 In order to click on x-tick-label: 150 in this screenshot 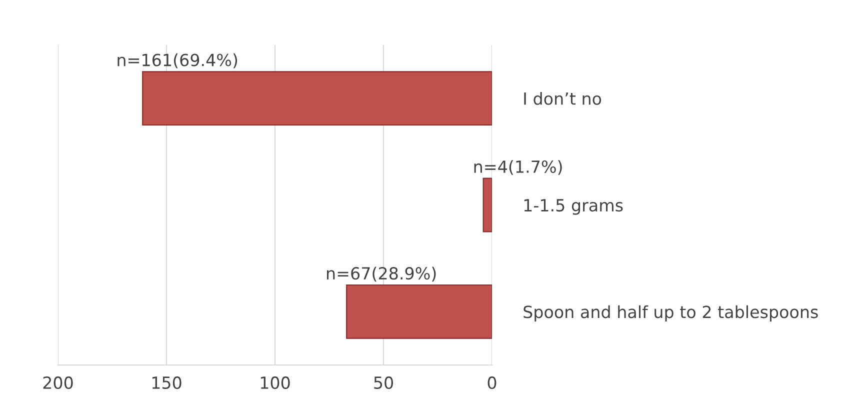, I will do `click(167, 383)`.